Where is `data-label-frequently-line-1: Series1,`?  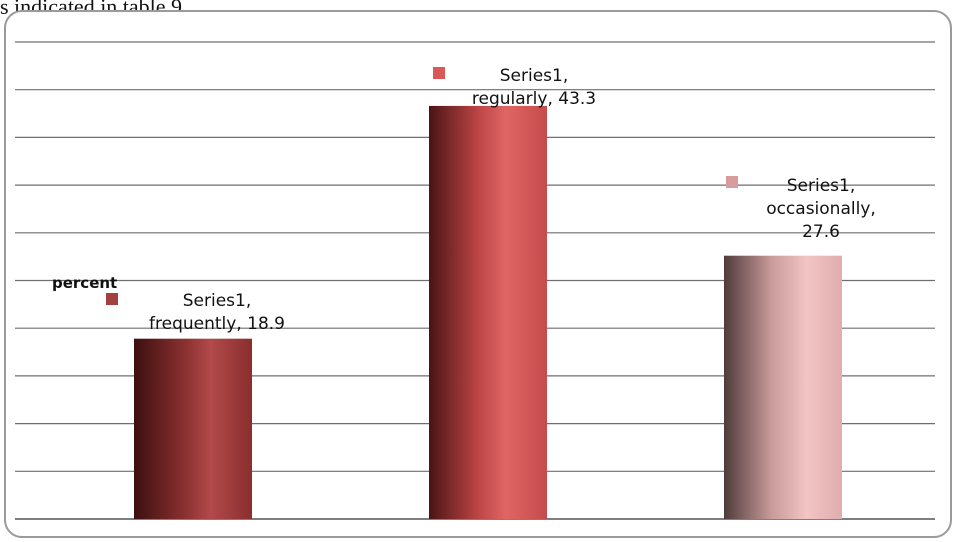
data-label-frequently-line-1: Series1, is located at coordinates (217, 301).